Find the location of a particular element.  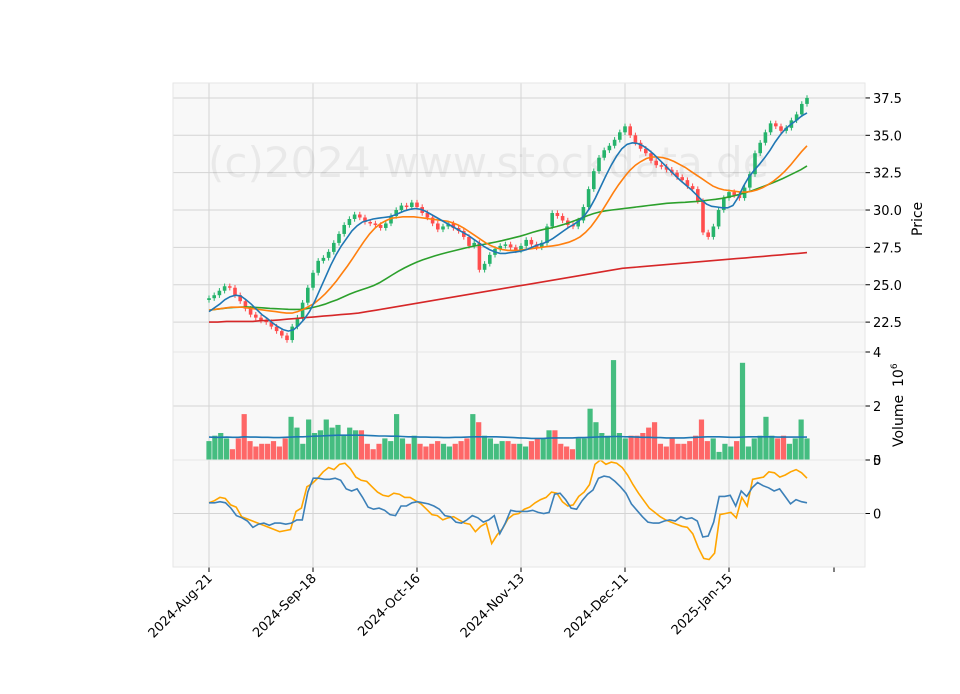

x-tick-label: 2024-Aug-21 is located at coordinates (181, 606).